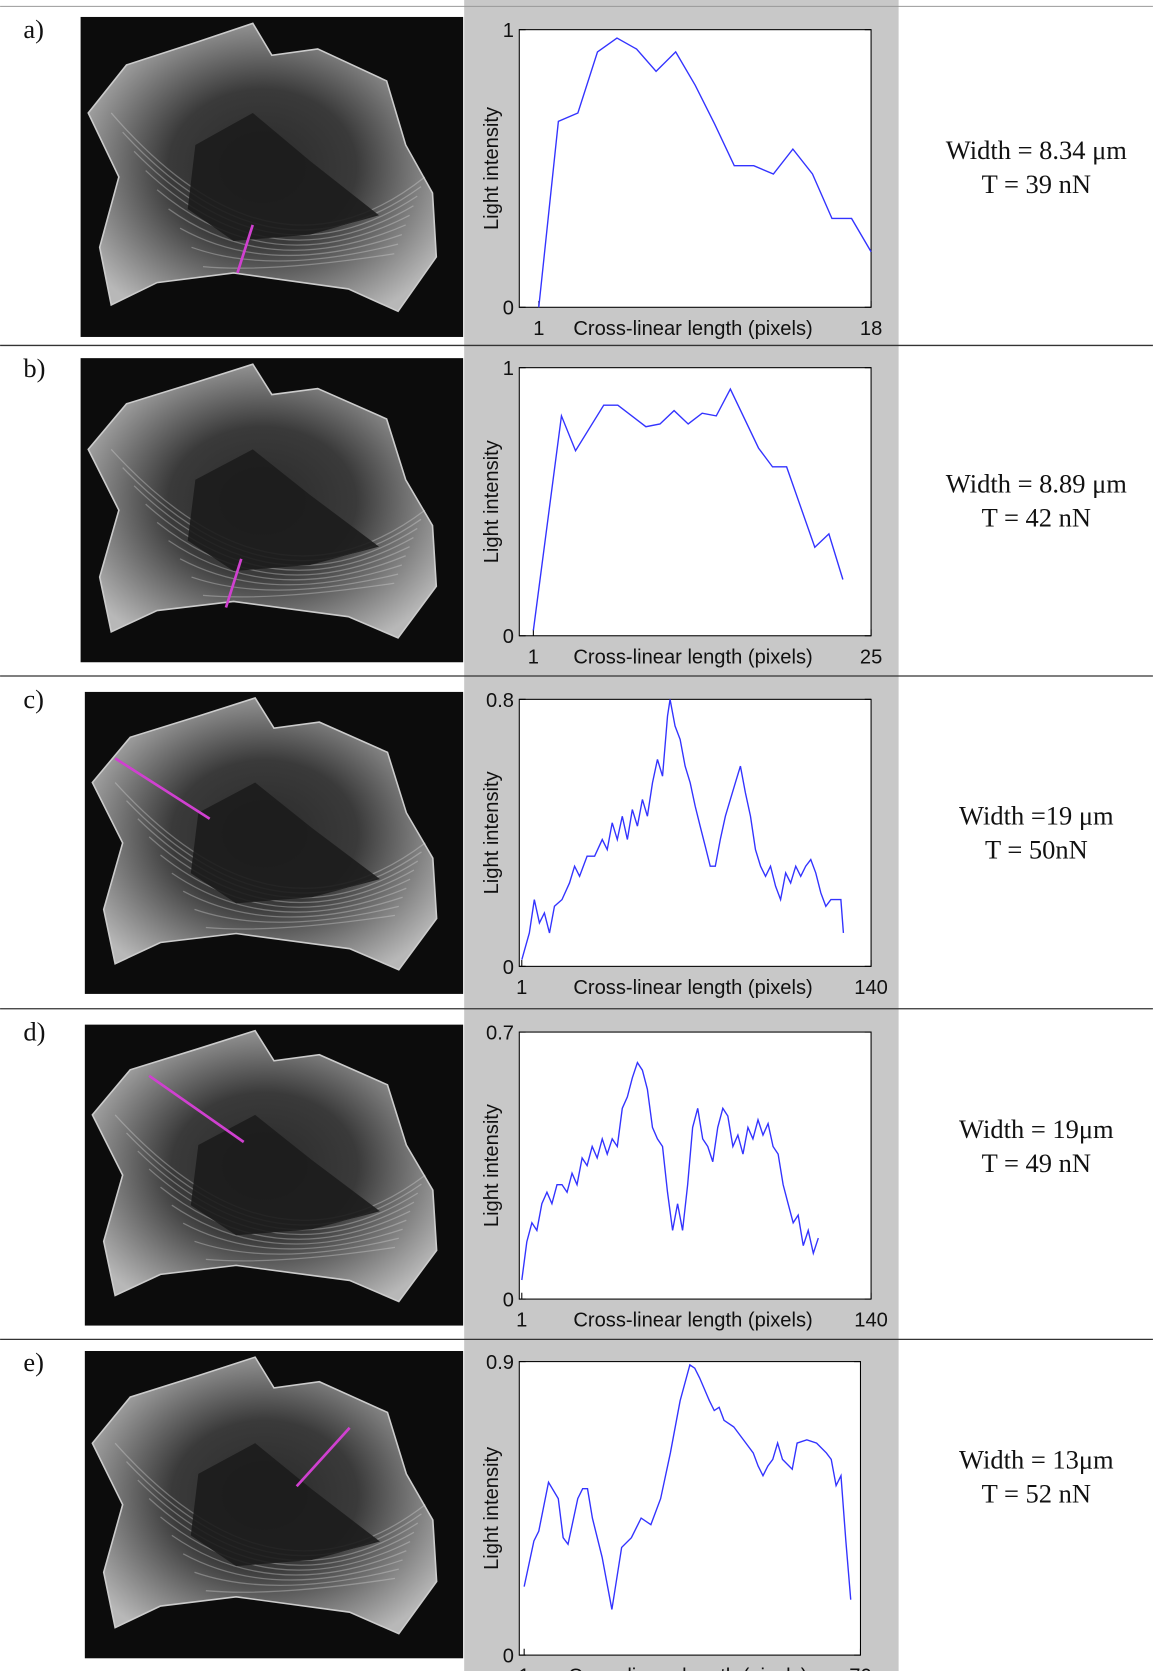 The height and width of the screenshot is (1671, 1153). What do you see at coordinates (33, 699) in the screenshot?
I see `panel-label: c)` at bounding box center [33, 699].